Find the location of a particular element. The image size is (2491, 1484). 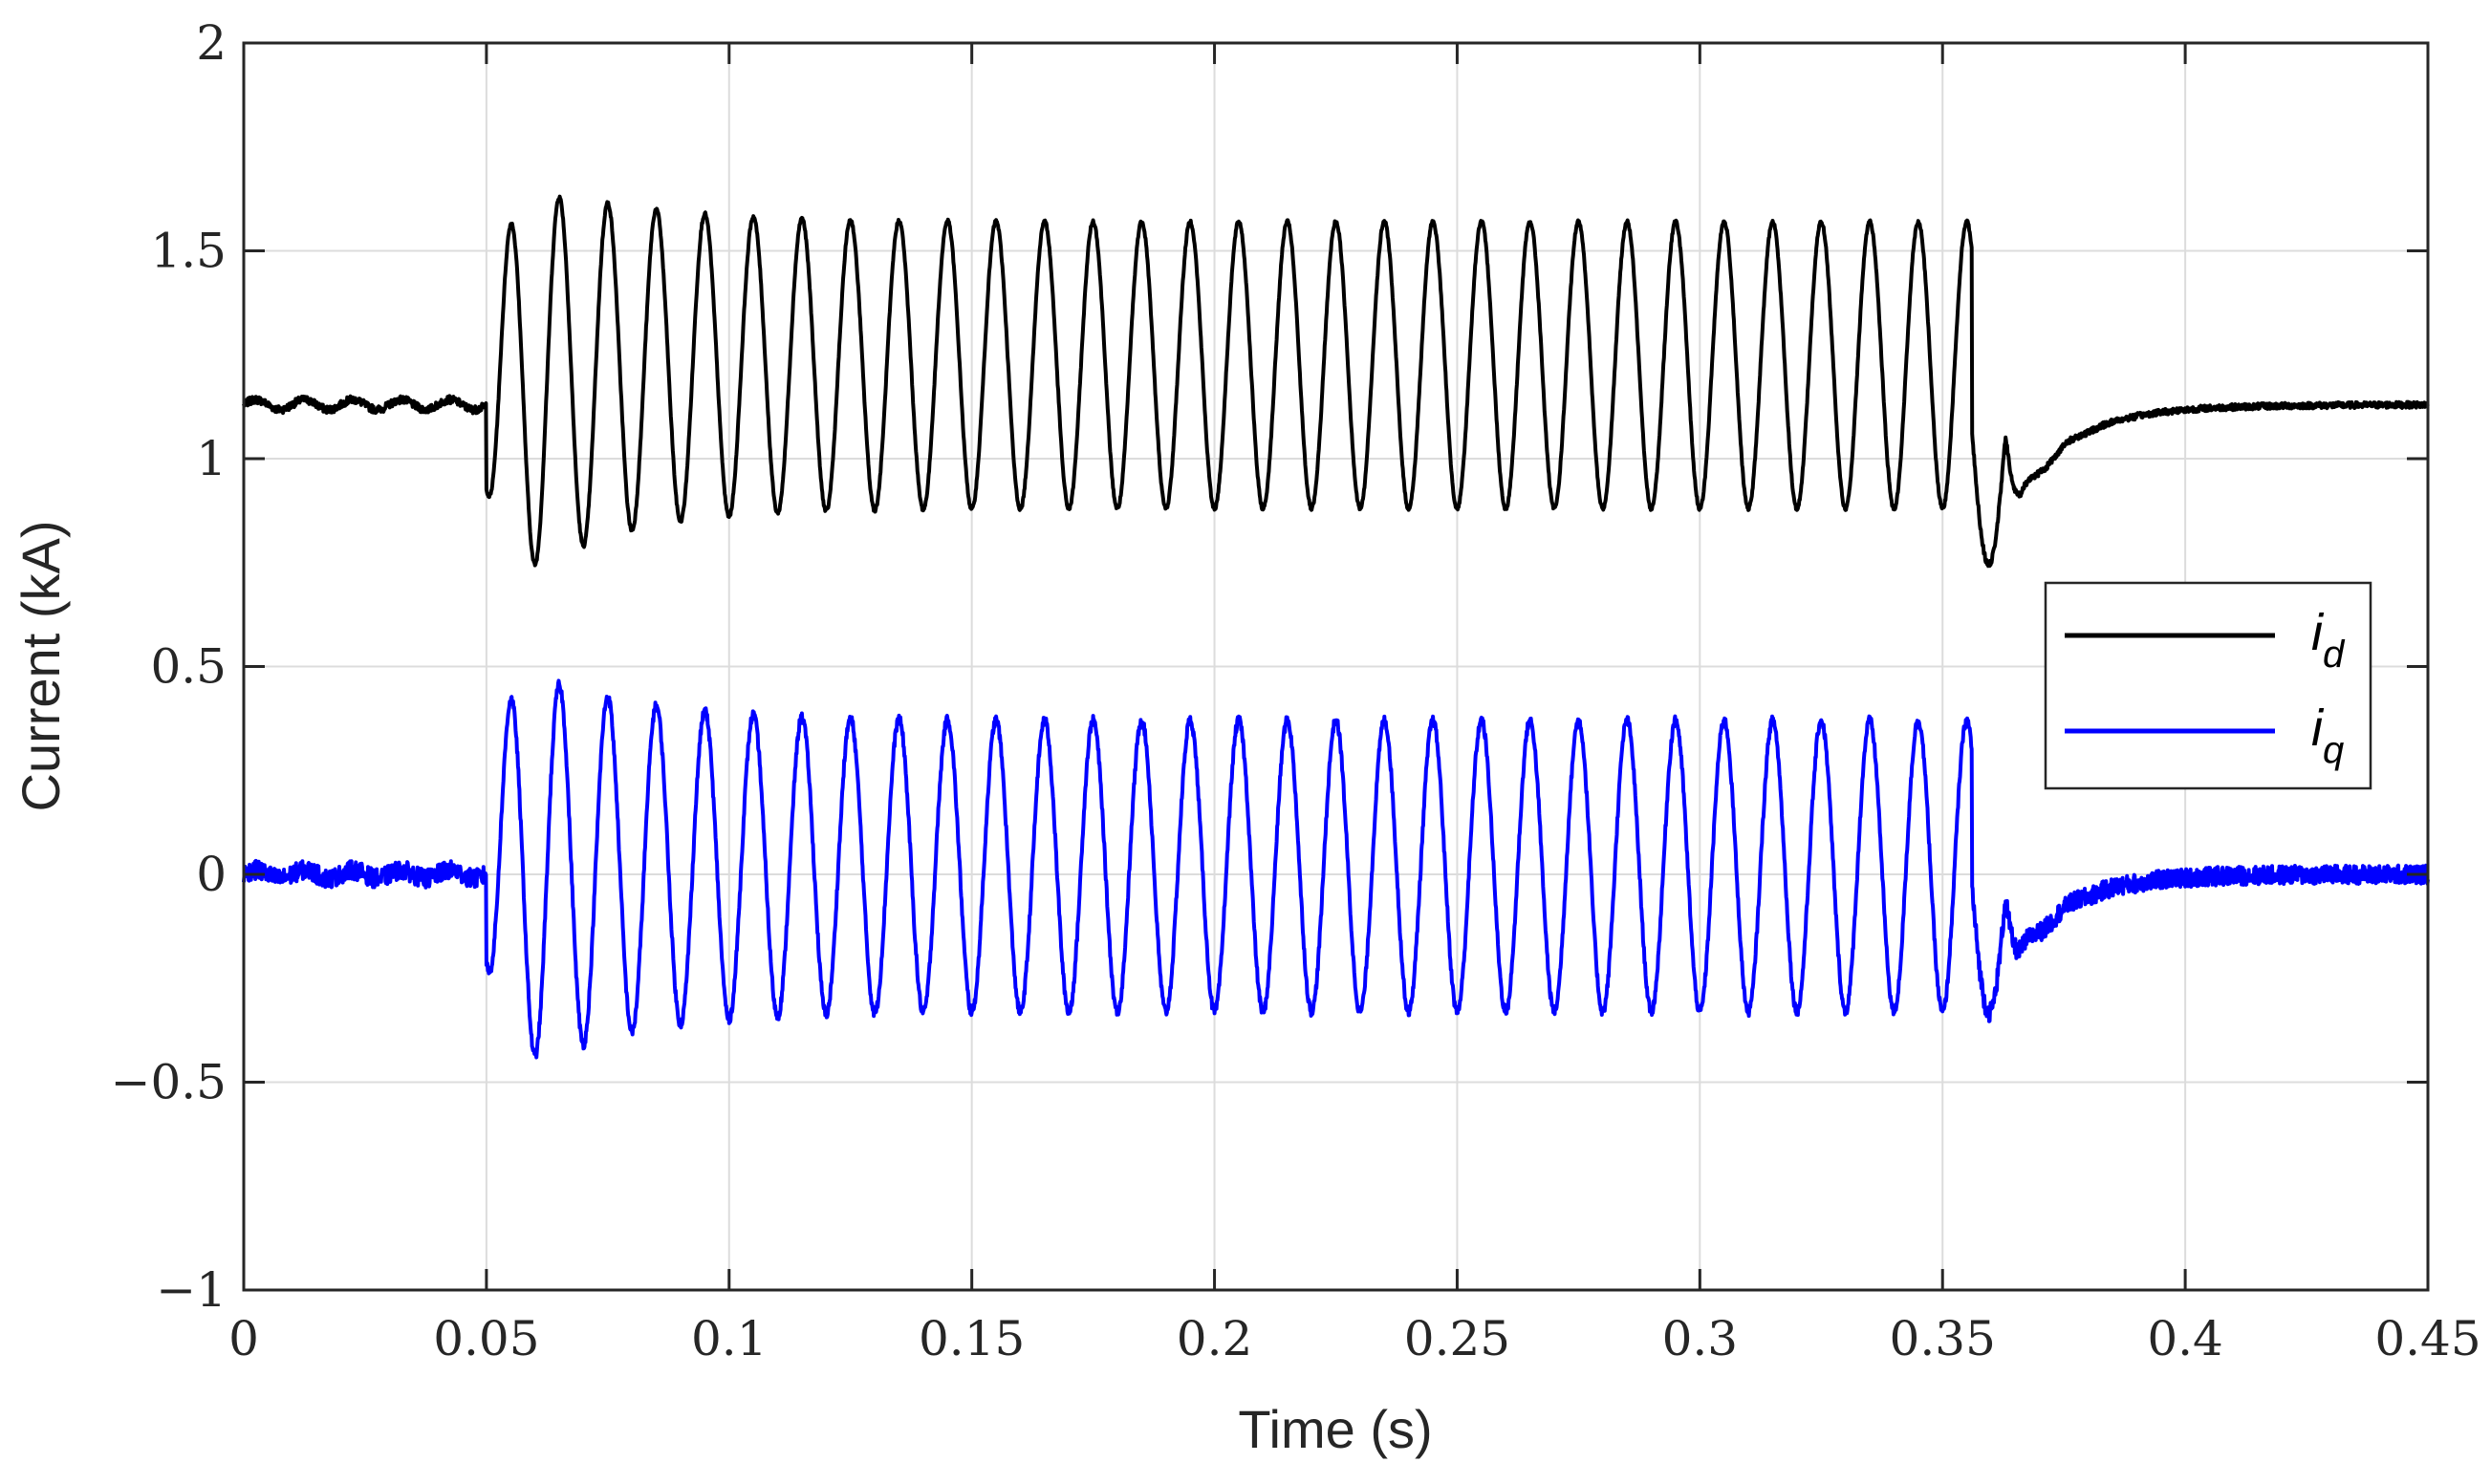

y-tick-label: −0.5 is located at coordinates (169, 1082).